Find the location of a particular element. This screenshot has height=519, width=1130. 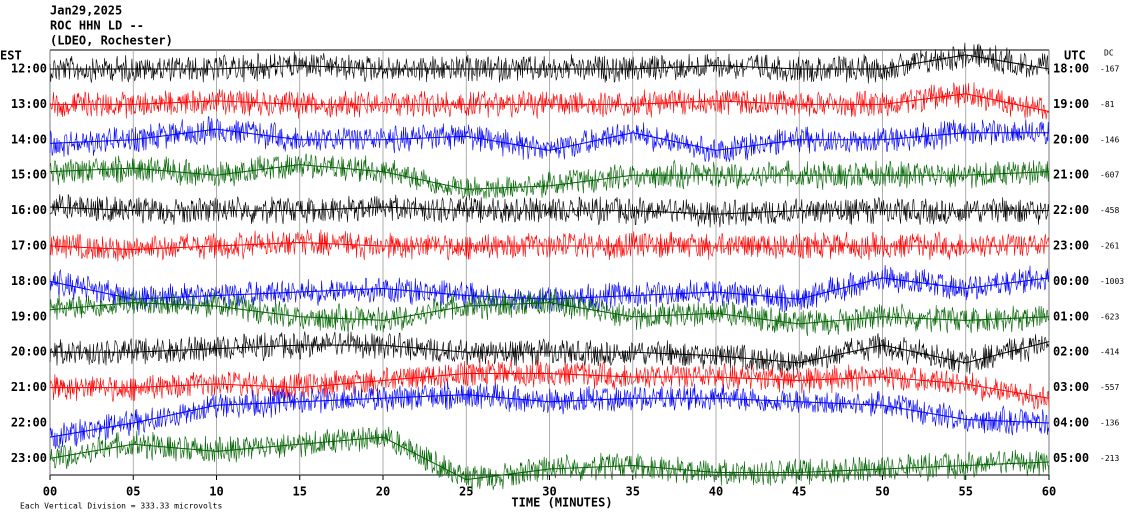

dc-label: DC is located at coordinates (1109, 53).